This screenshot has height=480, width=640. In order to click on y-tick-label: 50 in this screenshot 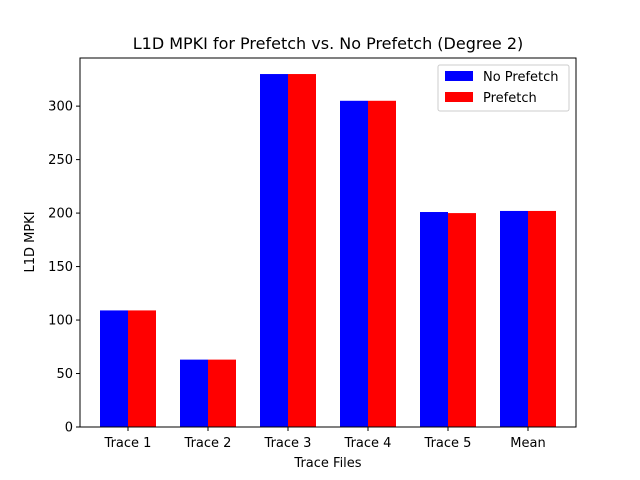, I will do `click(64, 374)`.